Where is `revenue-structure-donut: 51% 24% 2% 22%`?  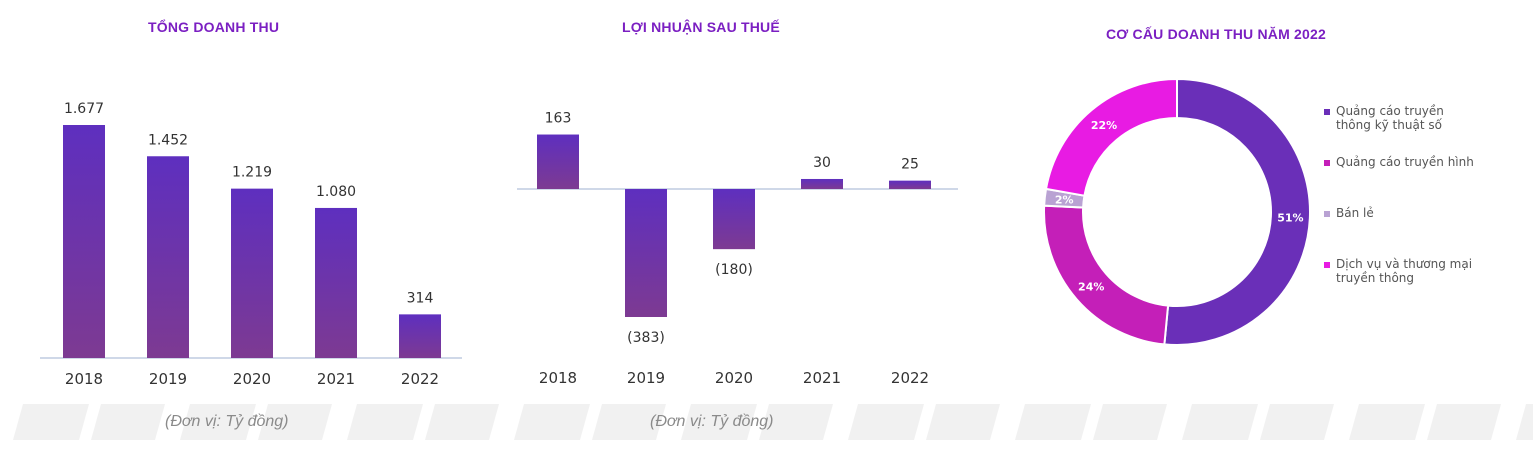
revenue-structure-donut: 51% 24% 2% 22% is located at coordinates (1177, 211).